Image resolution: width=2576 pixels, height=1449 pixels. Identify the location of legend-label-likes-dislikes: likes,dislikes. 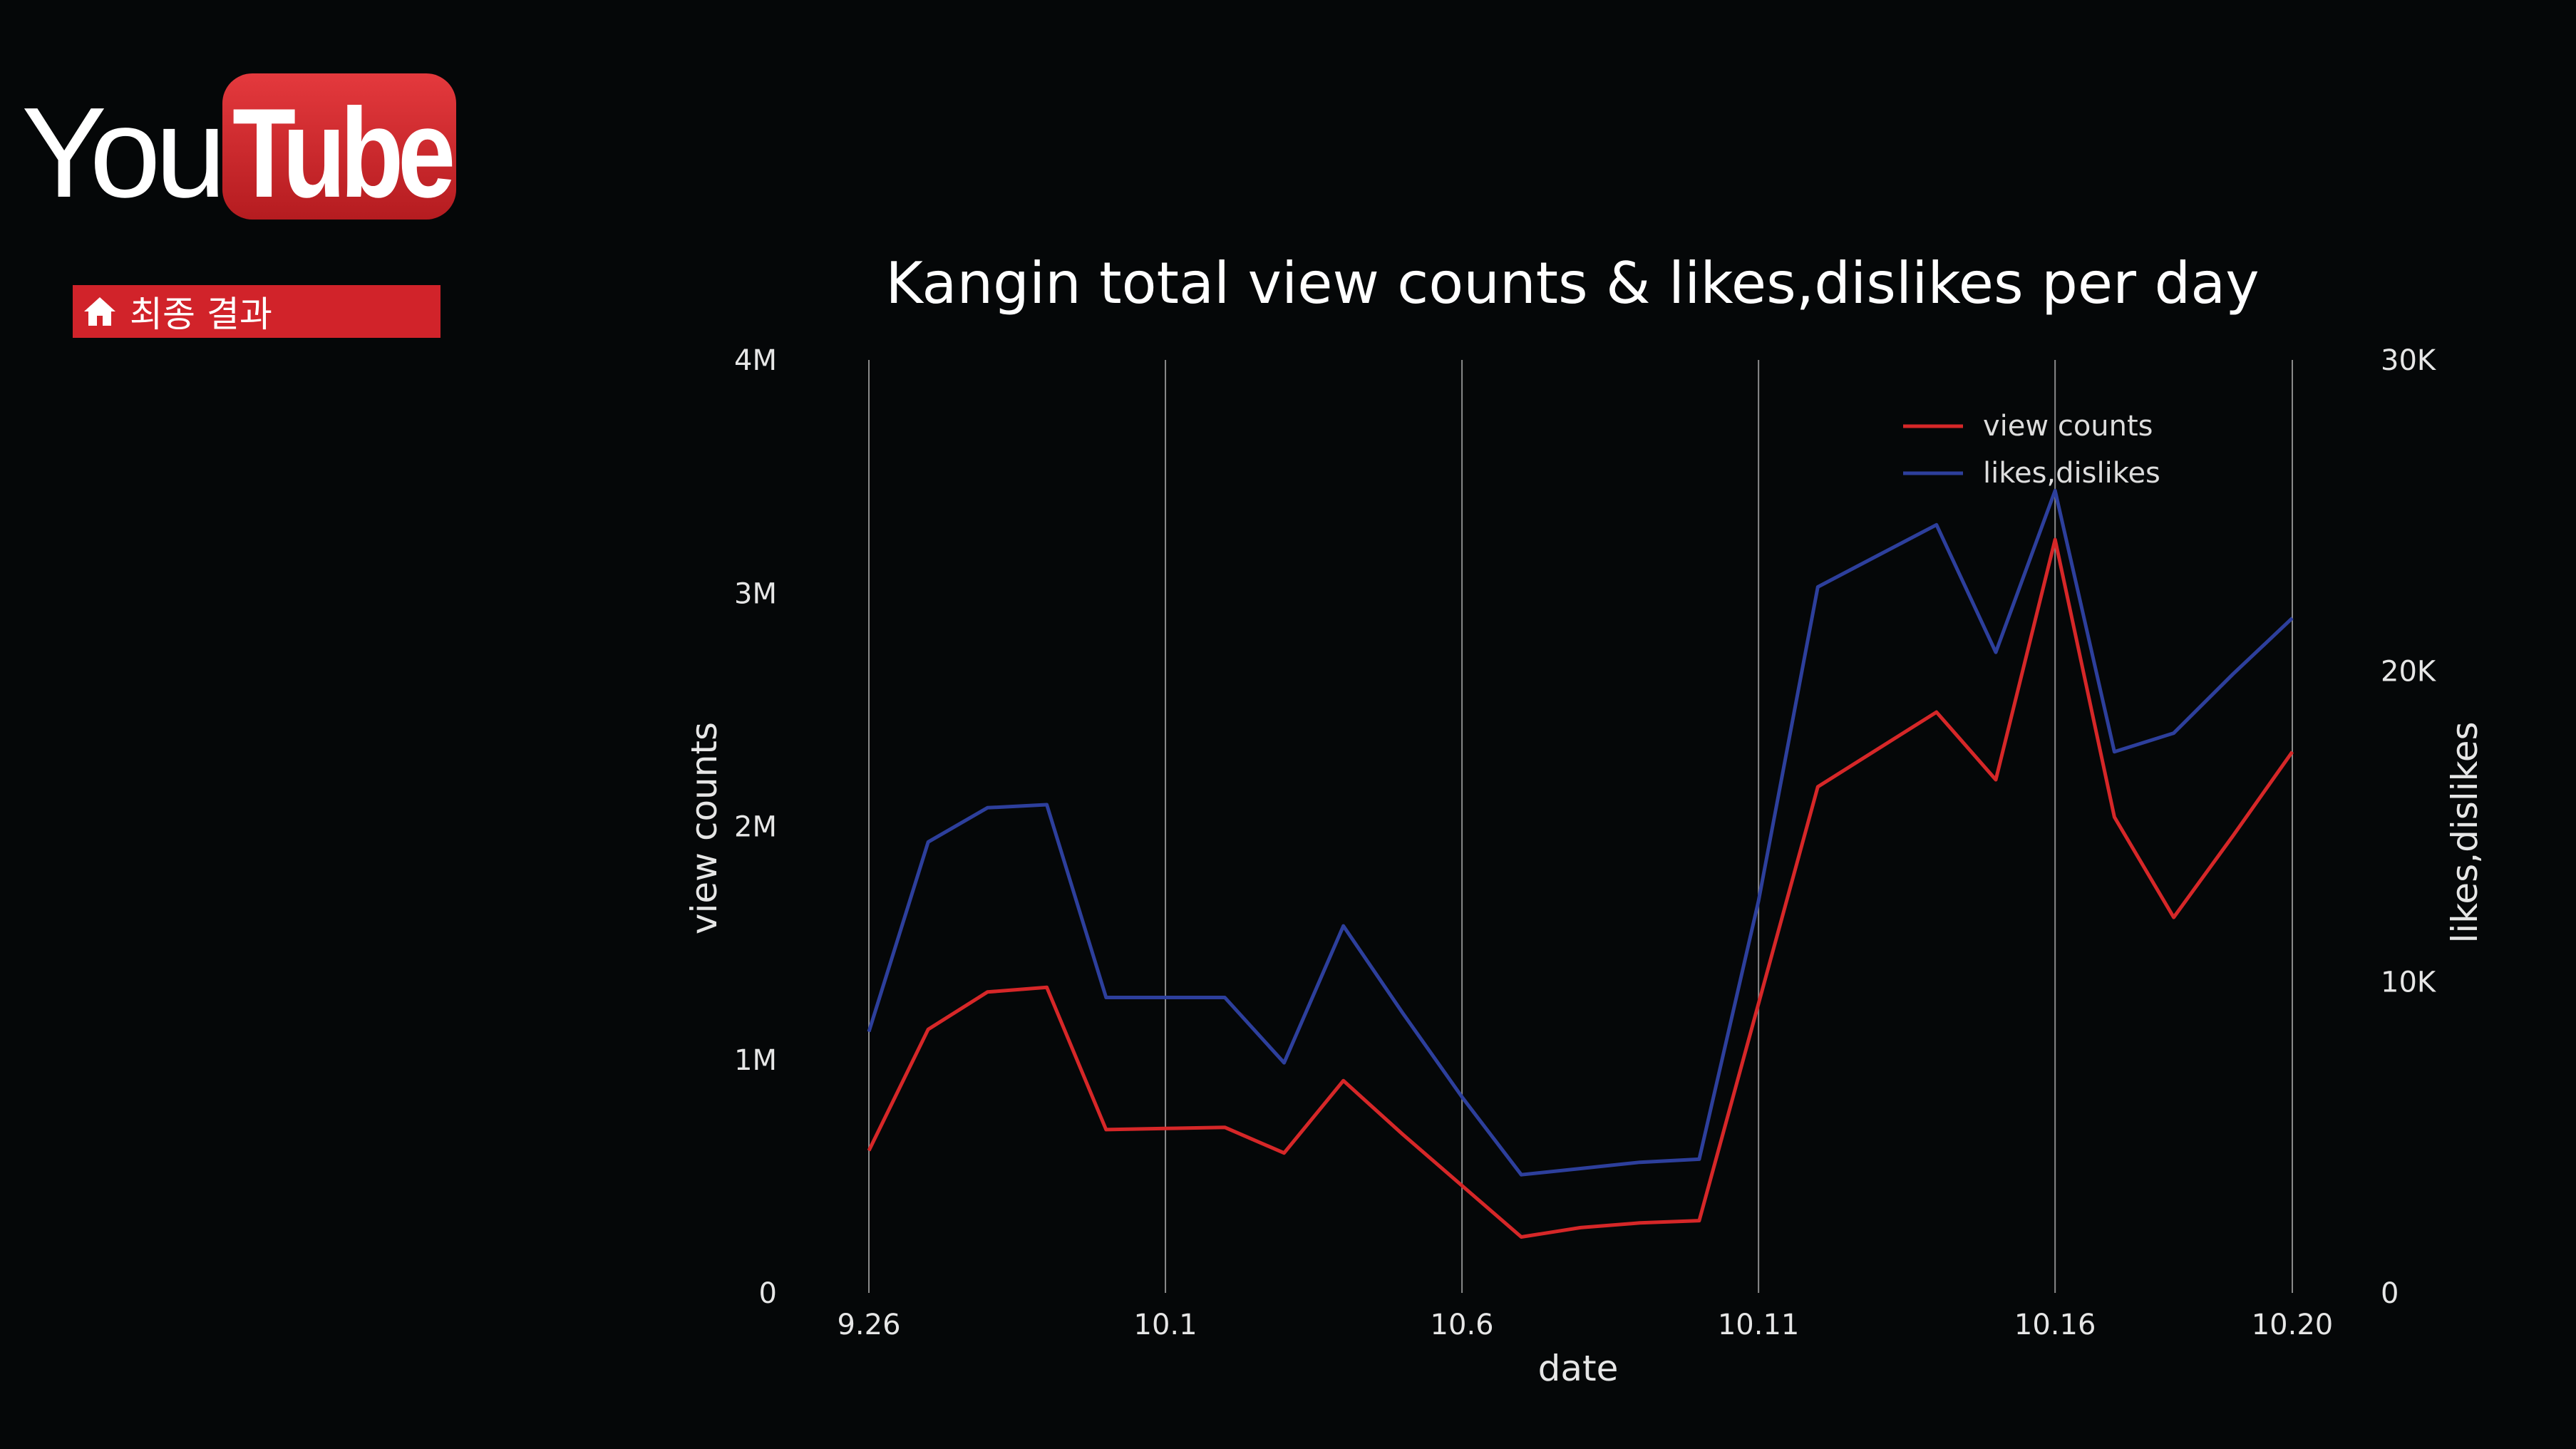
(2071, 473).